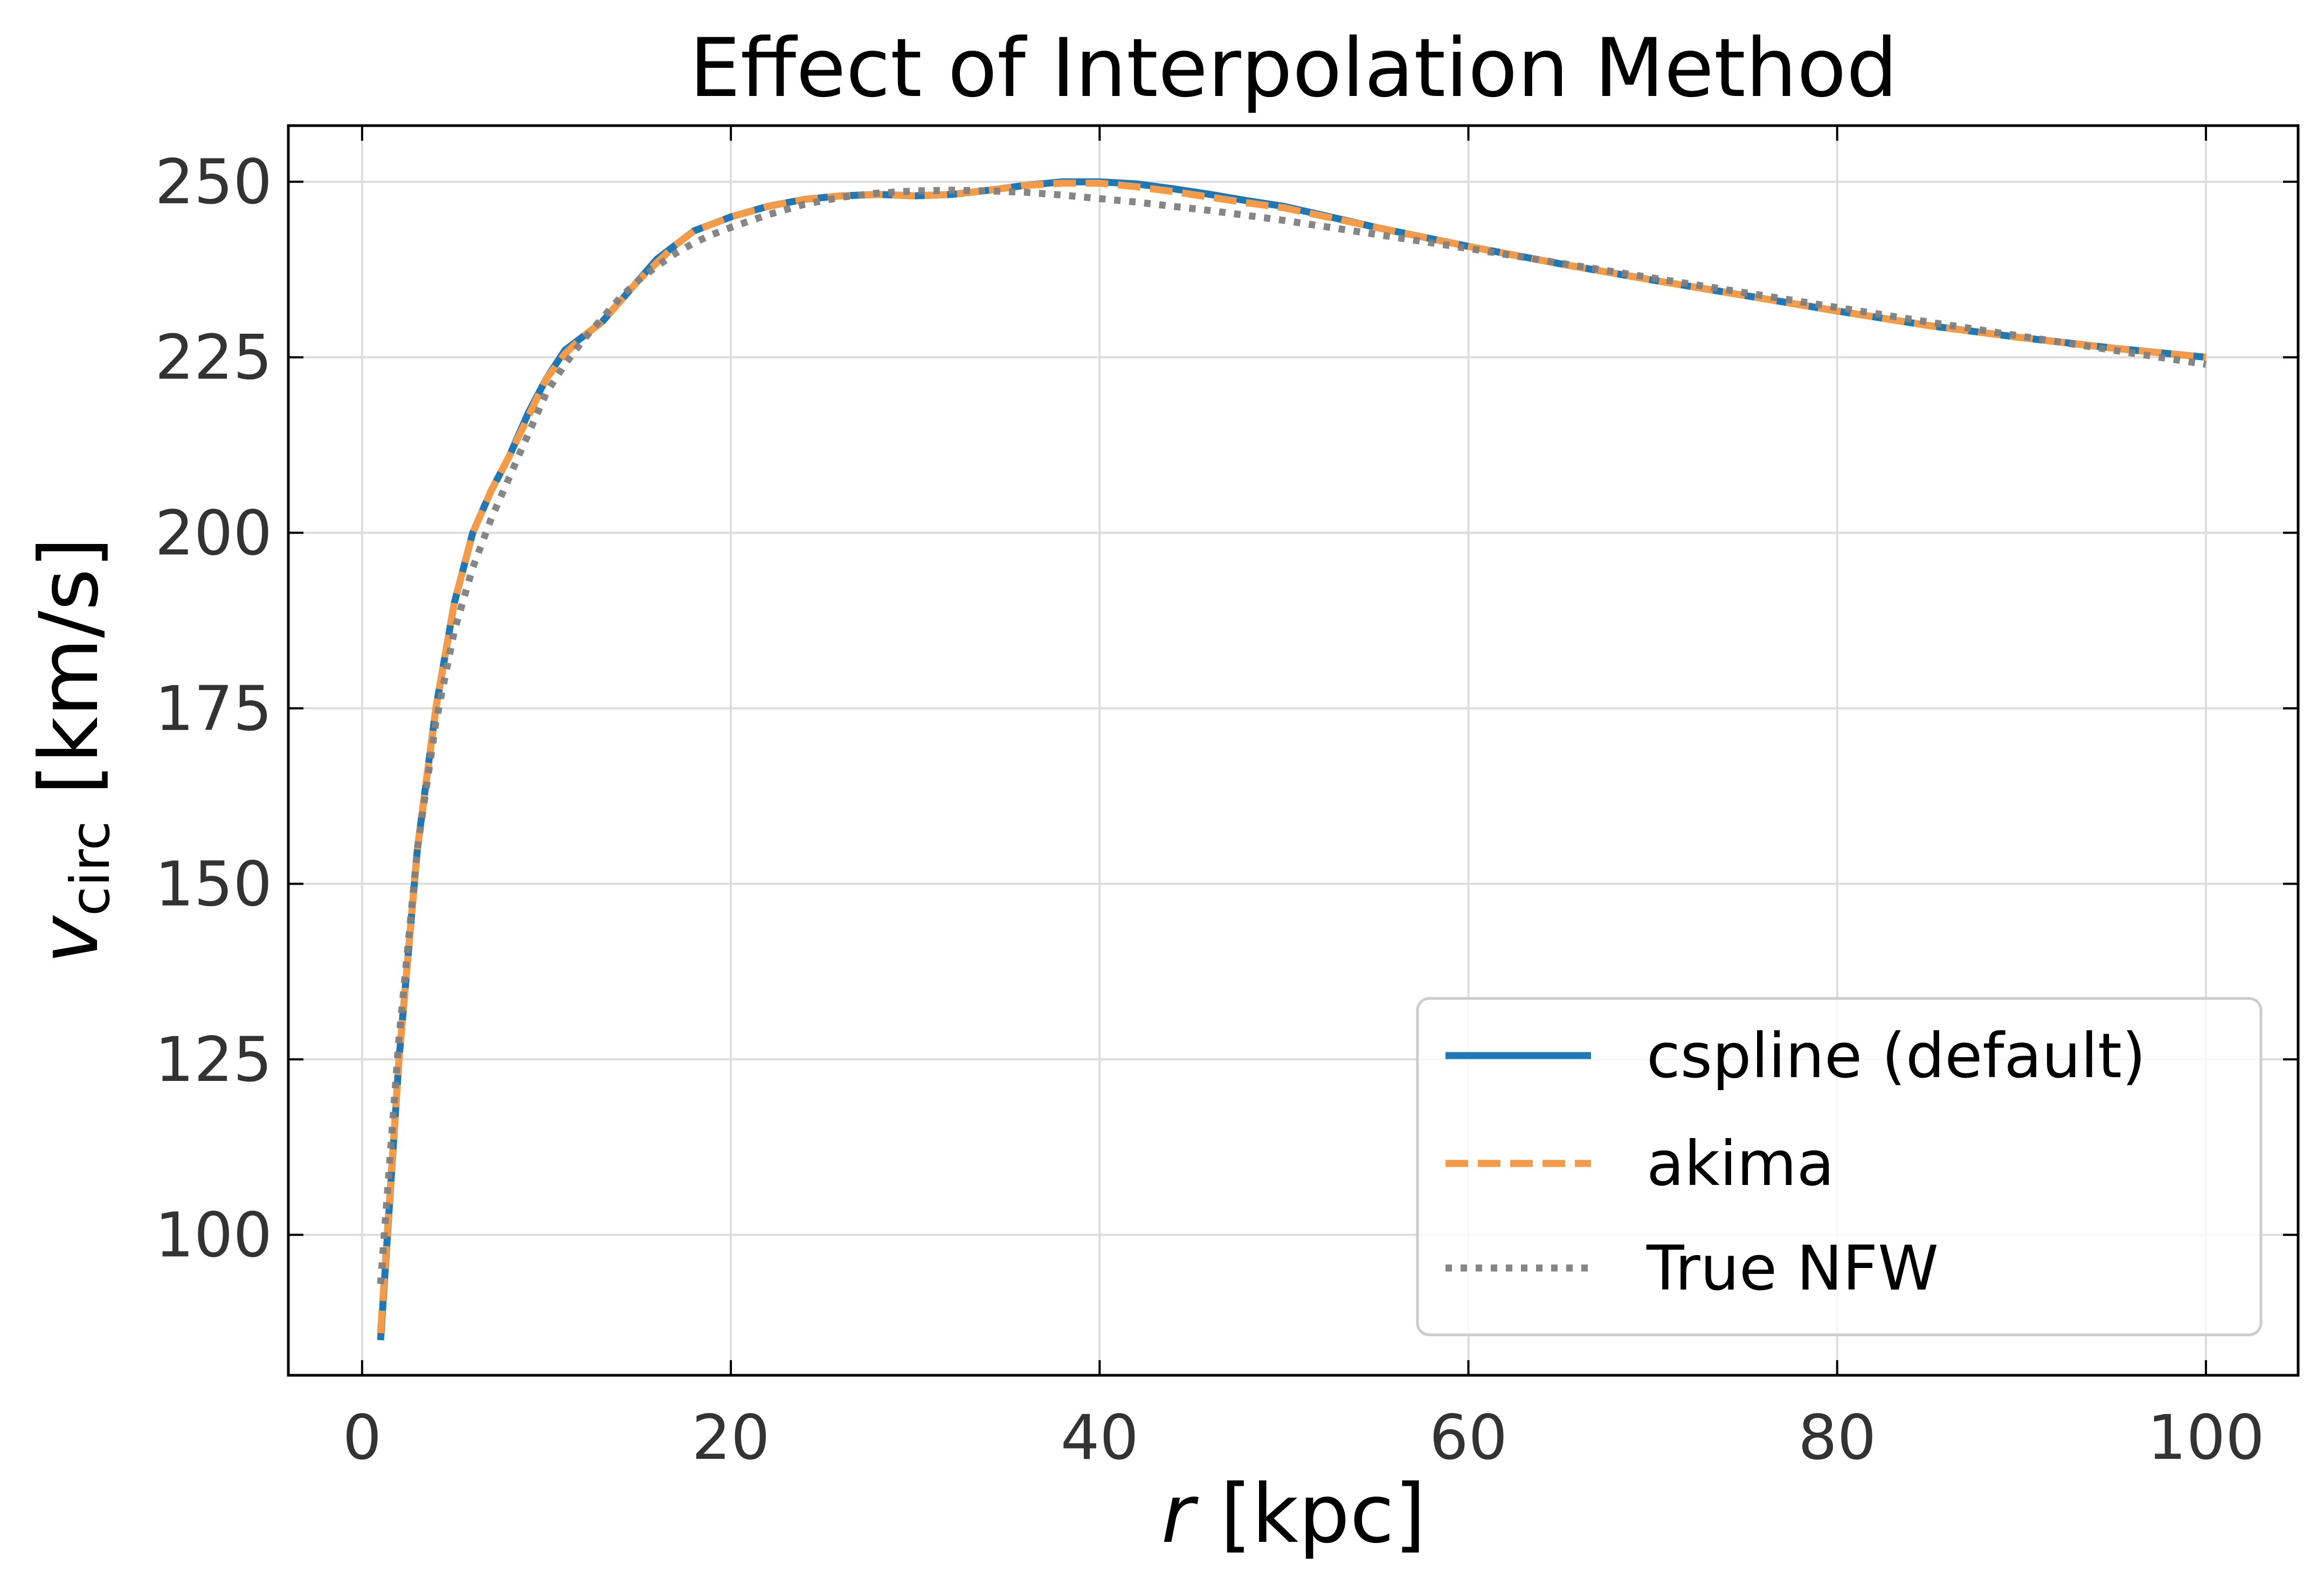 The image size is (2324, 1592). I want to click on x-axis-unit: [kpc], so click(1310, 1514).